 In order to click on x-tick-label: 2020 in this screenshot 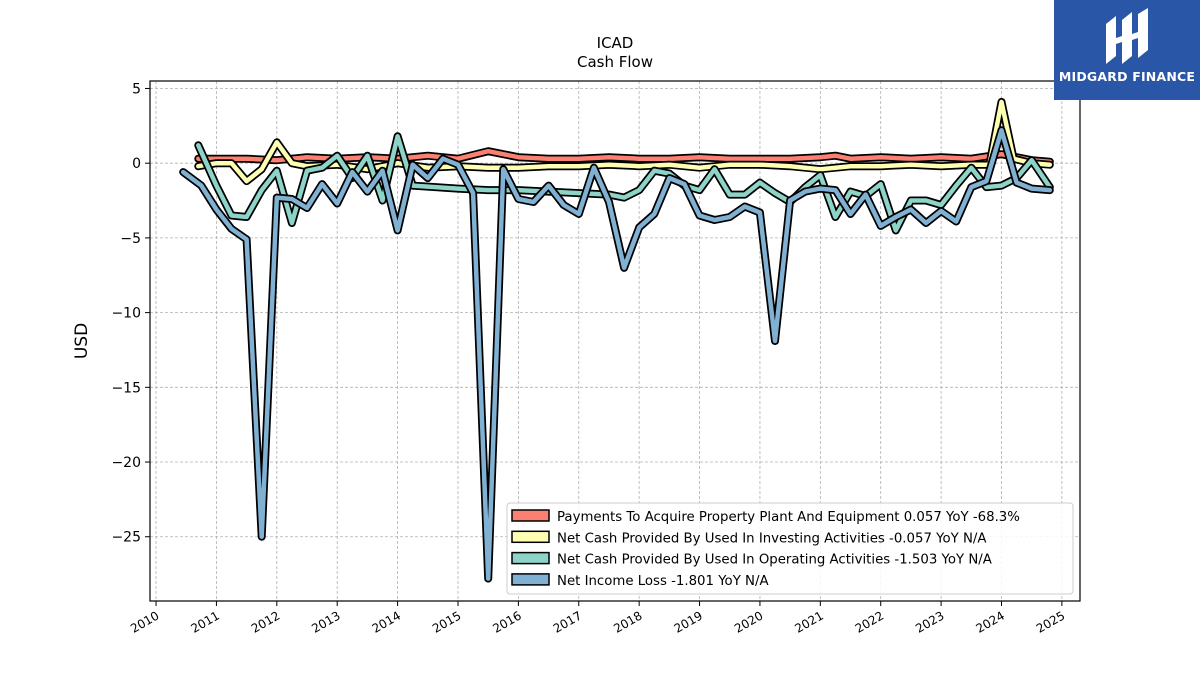, I will do `click(748, 621)`.